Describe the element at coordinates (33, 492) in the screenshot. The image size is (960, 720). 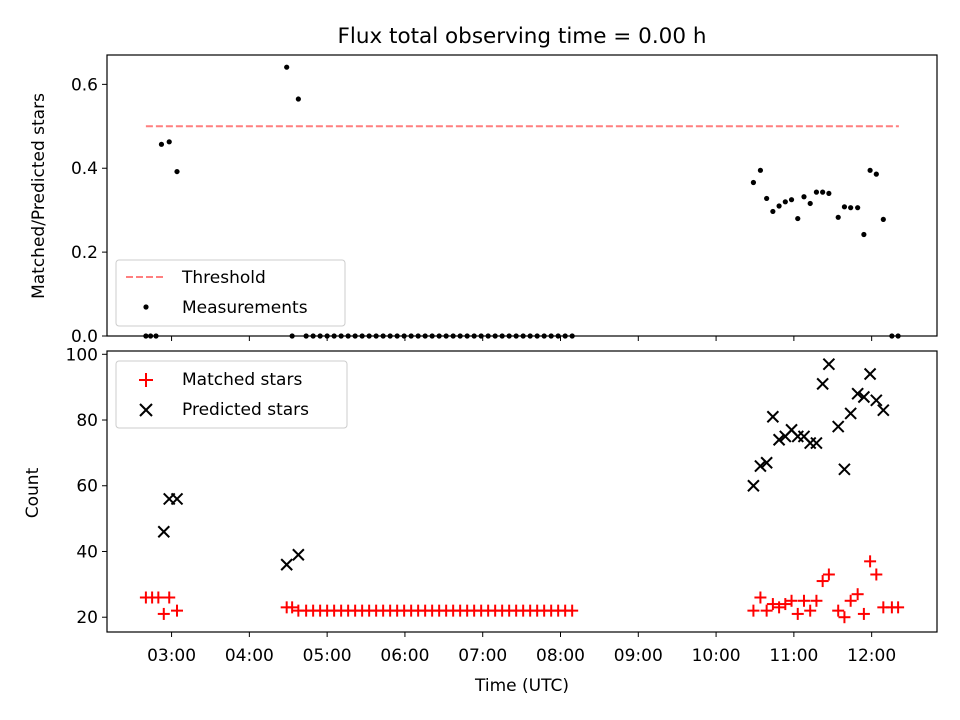
I see `bottom-y-axis-label: Count` at that location.